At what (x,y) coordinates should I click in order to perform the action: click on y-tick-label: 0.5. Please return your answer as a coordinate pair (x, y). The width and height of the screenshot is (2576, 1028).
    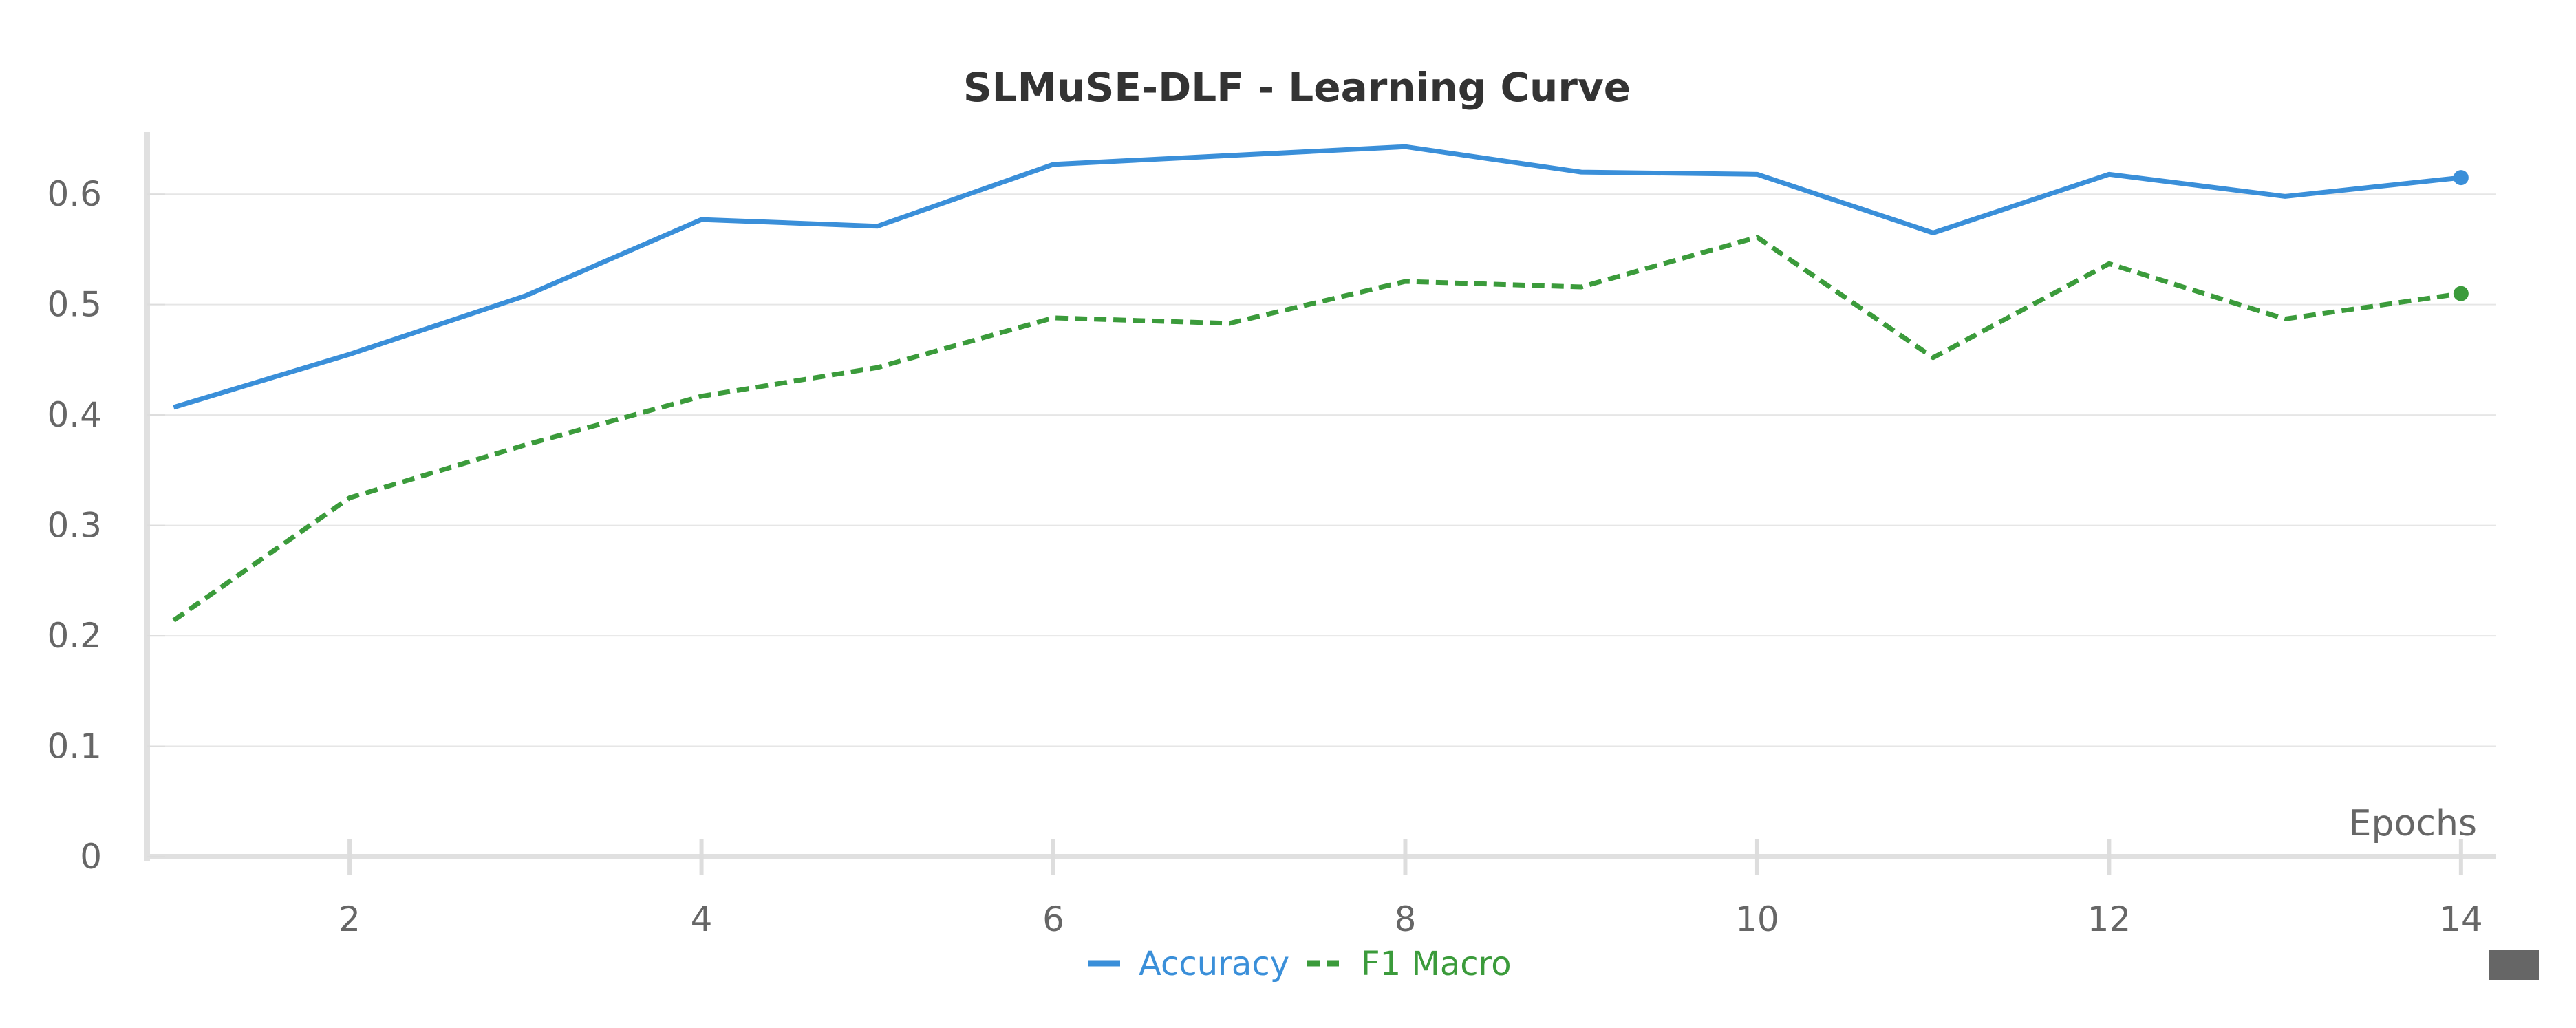
    Looking at the image, I should click on (74, 305).